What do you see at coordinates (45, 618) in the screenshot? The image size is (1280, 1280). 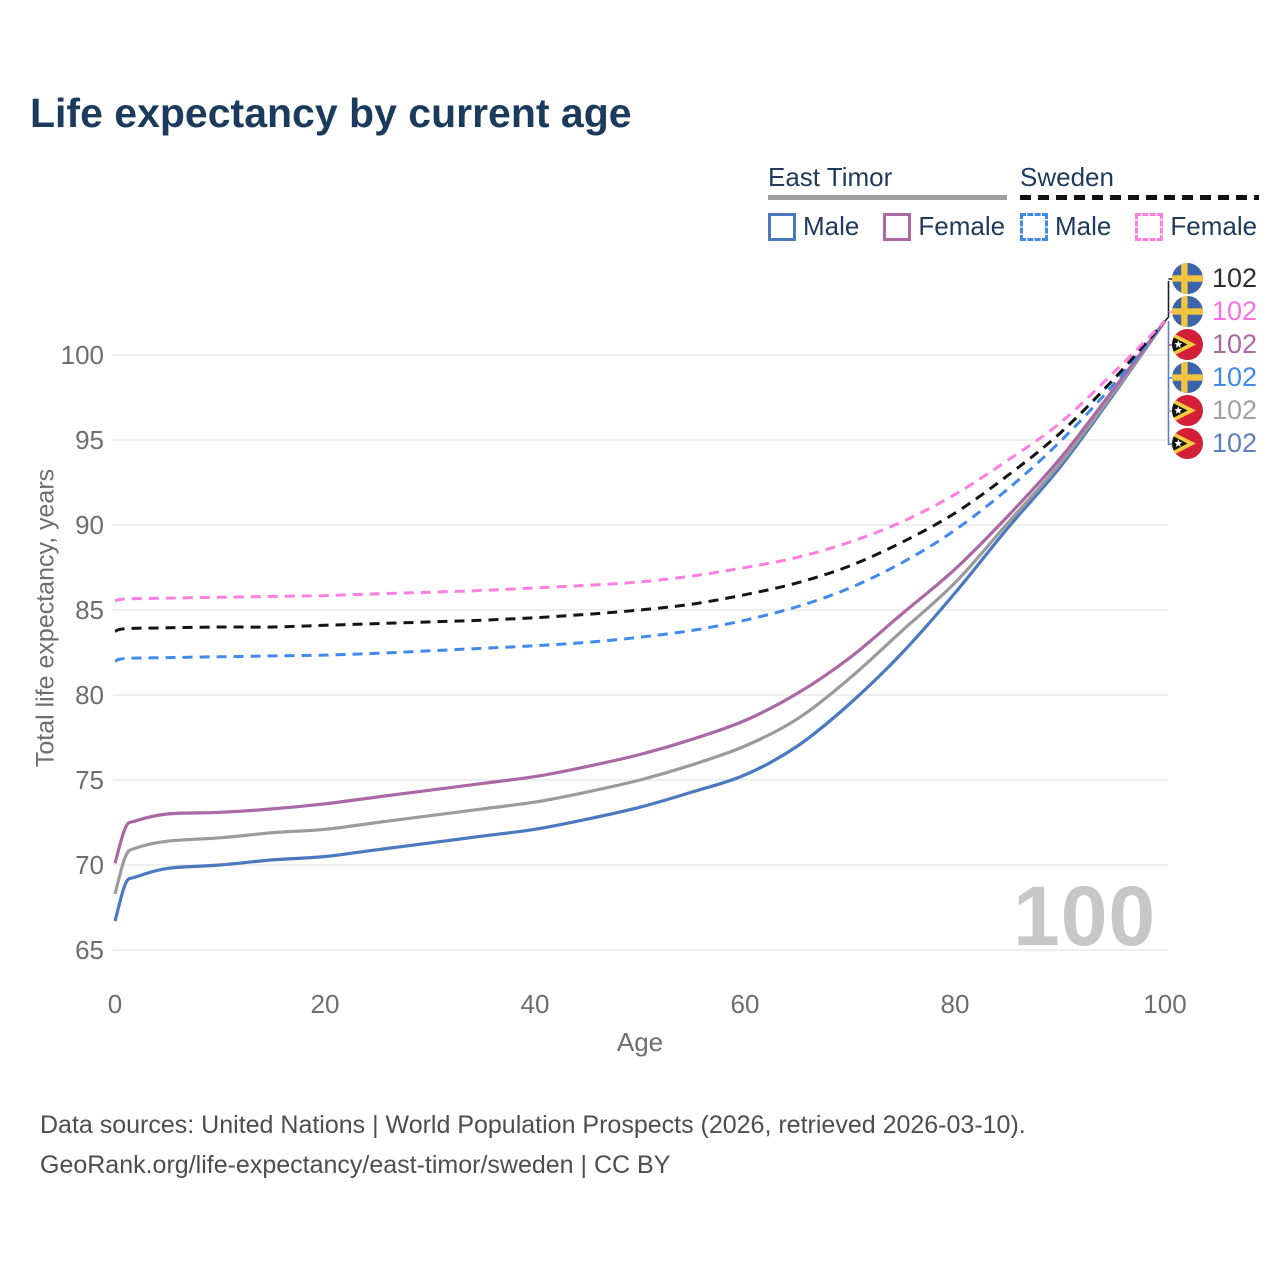 I see `y-axis-title: Total life expectancy, years` at bounding box center [45, 618].